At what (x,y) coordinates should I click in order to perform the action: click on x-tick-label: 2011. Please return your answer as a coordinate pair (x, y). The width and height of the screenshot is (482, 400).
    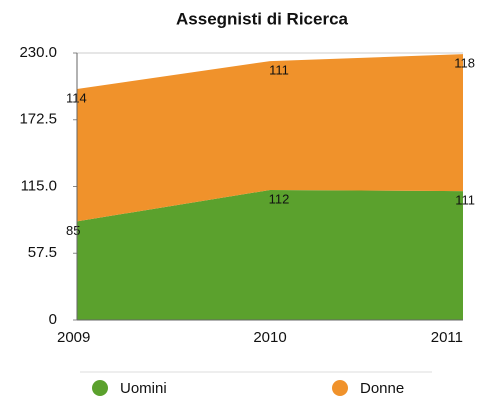
    Looking at the image, I should click on (447, 337).